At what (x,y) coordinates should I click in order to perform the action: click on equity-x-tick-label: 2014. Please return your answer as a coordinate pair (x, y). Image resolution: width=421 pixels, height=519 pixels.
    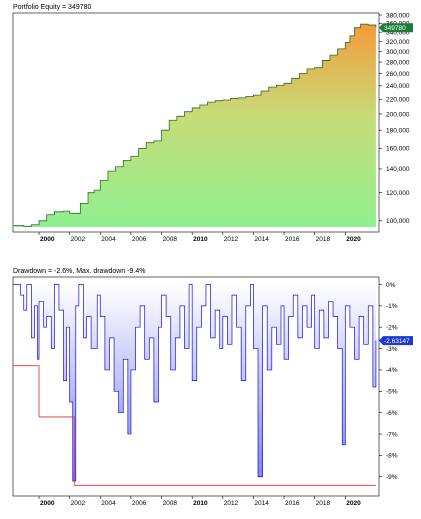
    Looking at the image, I should click on (261, 239).